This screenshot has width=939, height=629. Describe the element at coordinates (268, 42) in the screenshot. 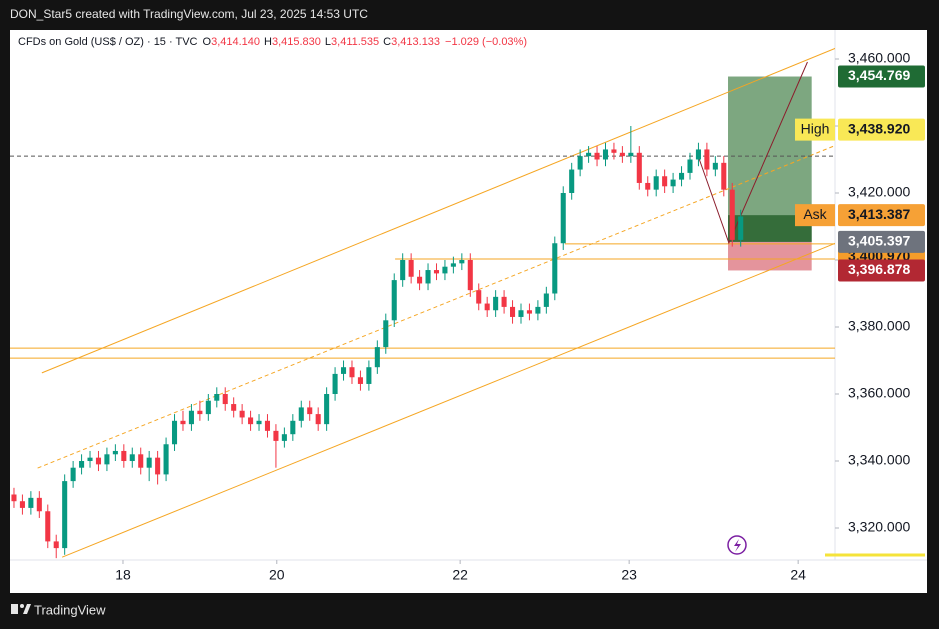

I see `ohlc-label: H` at that location.